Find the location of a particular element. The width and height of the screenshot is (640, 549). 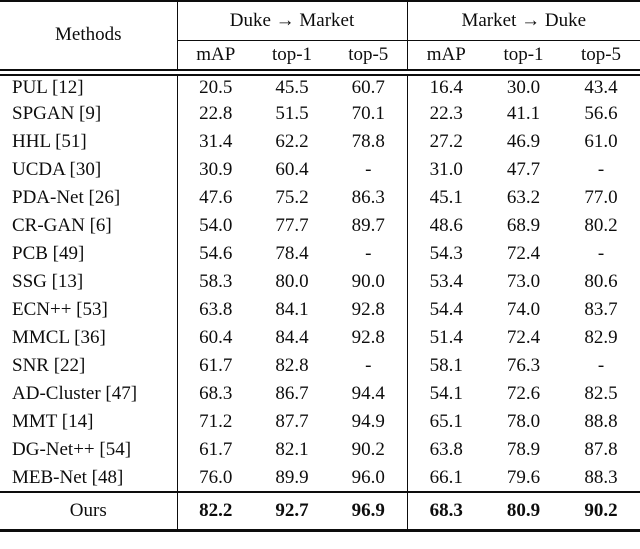

value-cell: 16.4 is located at coordinates (445, 86).